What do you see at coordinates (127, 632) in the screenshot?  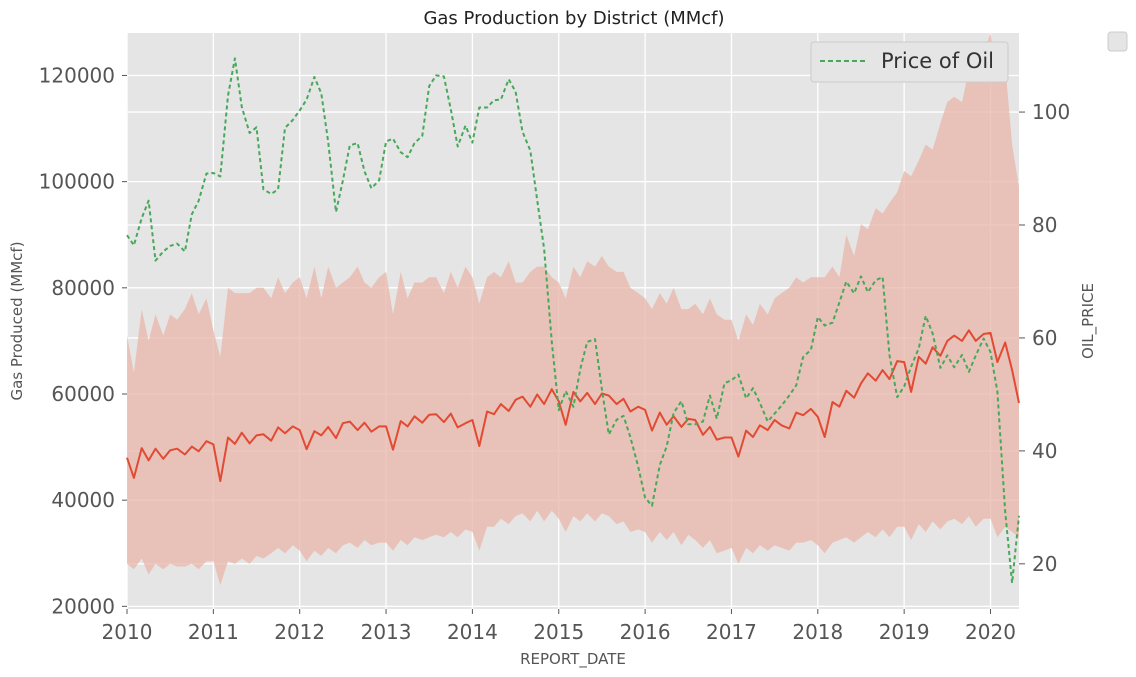 I see `x-tick-label: 2010` at bounding box center [127, 632].